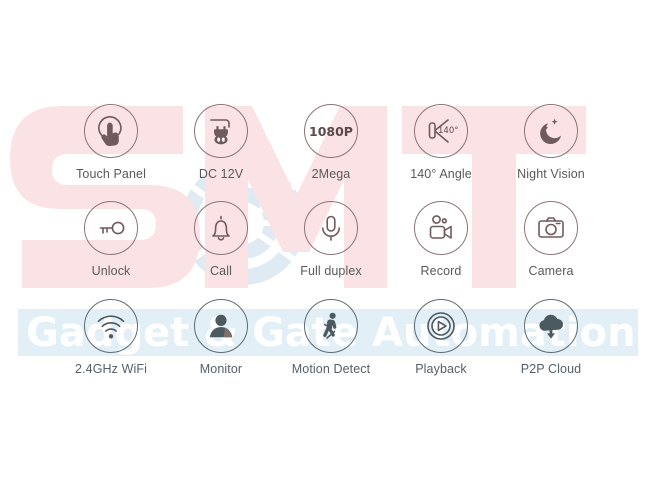 The height and width of the screenshot is (488, 656). Describe the element at coordinates (331, 326) in the screenshot. I see `walking-person-motion-icon` at that location.